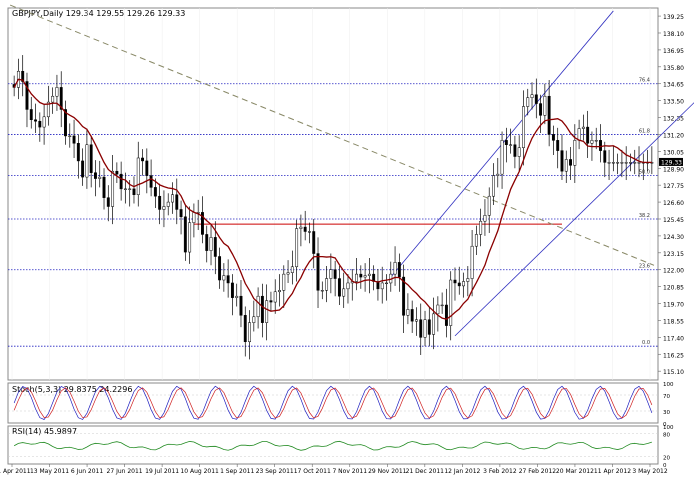 The width and height of the screenshot is (694, 480). I want to click on rsi-tick-label: 0, so click(665, 466).